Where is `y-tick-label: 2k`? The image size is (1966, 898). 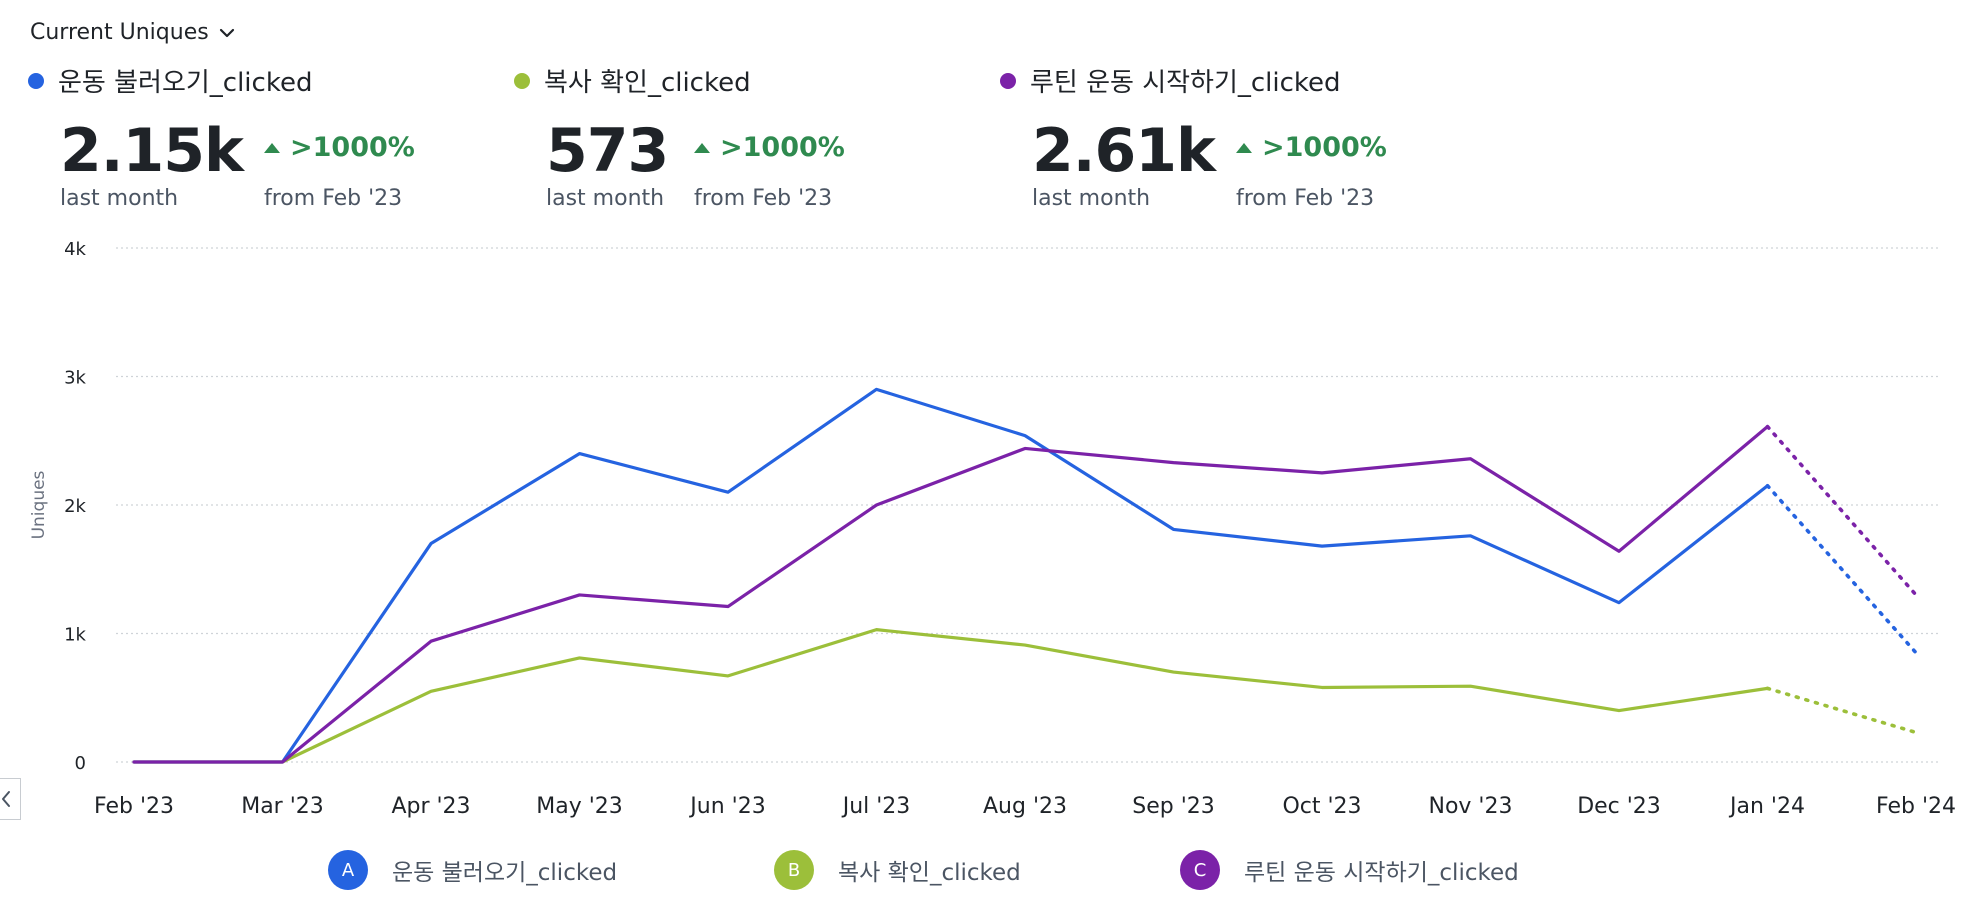
y-tick-label: 2k is located at coordinates (75, 506).